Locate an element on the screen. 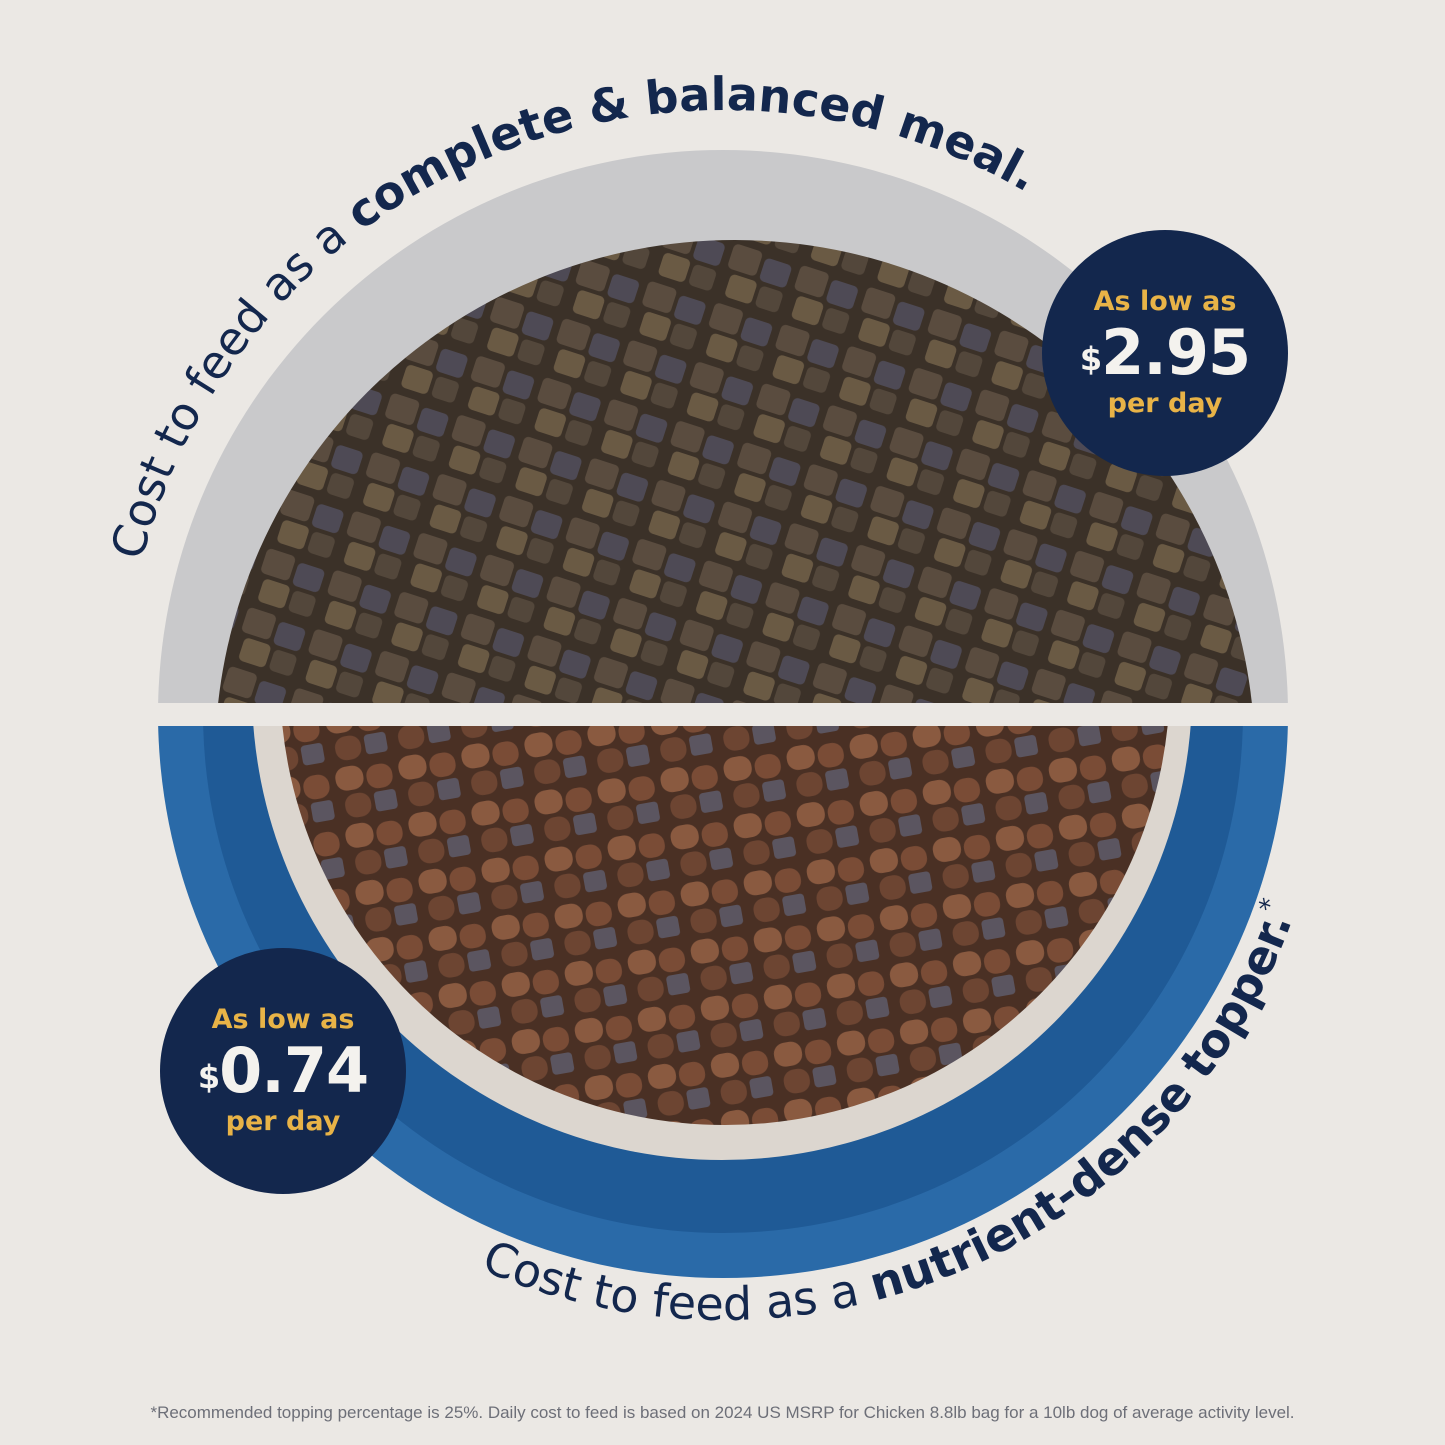 This screenshot has width=1445, height=1445. badge-price: $2.95 is located at coordinates (1165, 352).